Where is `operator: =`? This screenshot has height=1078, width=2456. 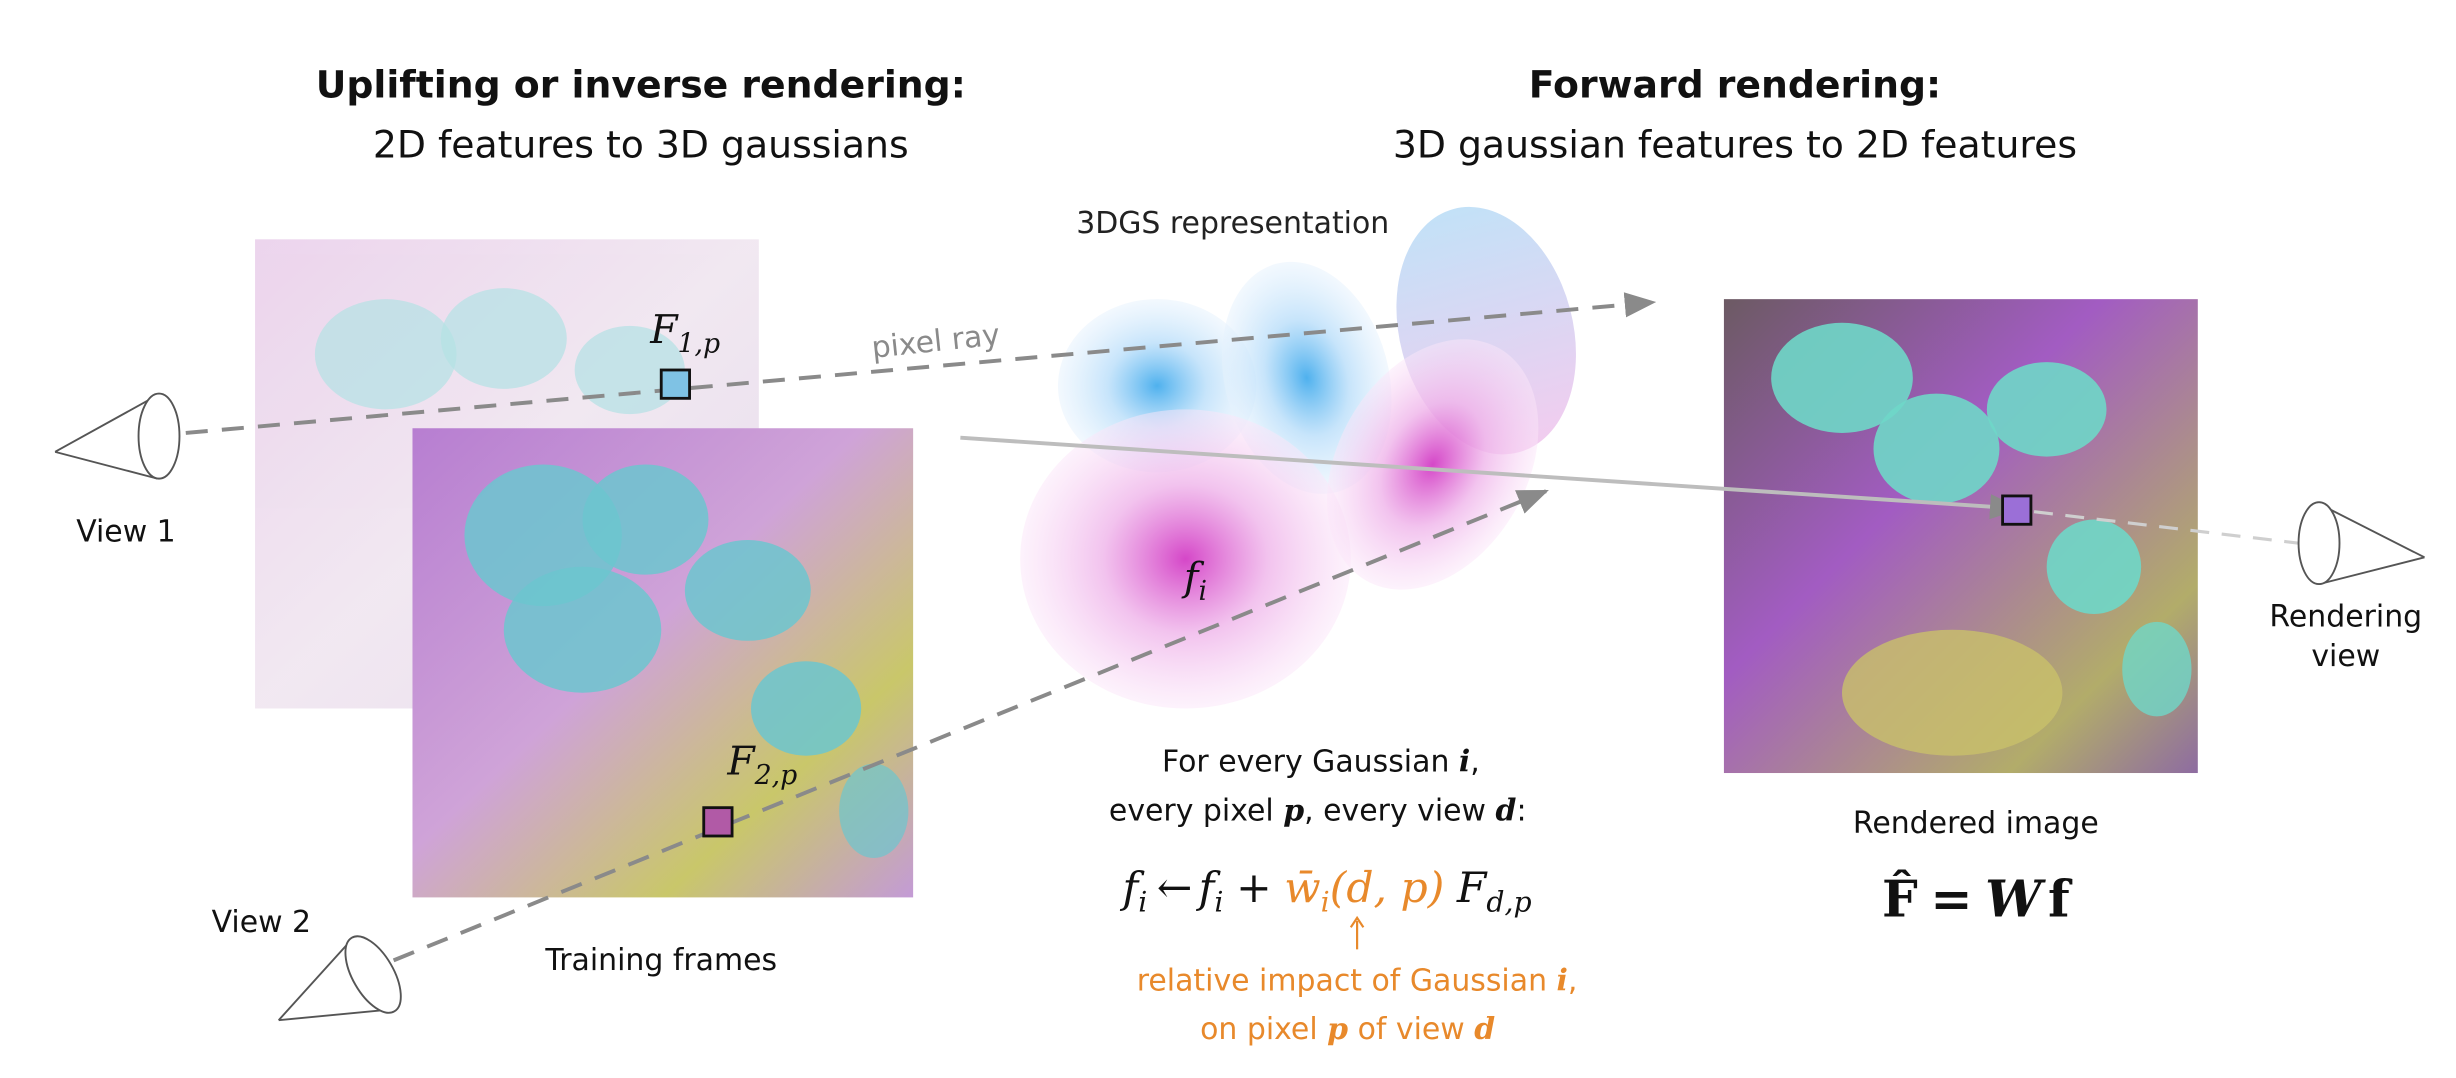 operator: = is located at coordinates (1951, 898).